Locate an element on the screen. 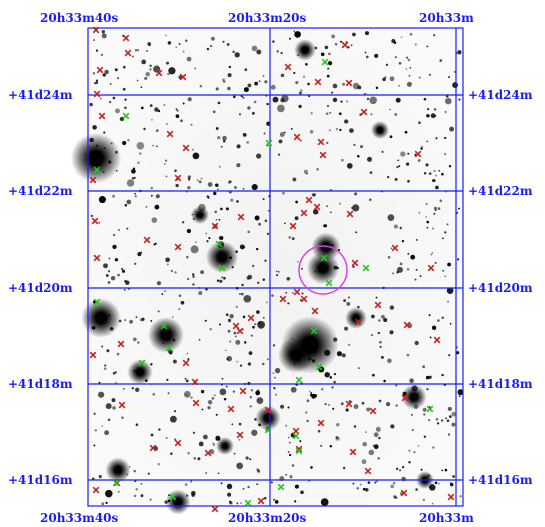  target-highlight-circle is located at coordinates (323, 270).